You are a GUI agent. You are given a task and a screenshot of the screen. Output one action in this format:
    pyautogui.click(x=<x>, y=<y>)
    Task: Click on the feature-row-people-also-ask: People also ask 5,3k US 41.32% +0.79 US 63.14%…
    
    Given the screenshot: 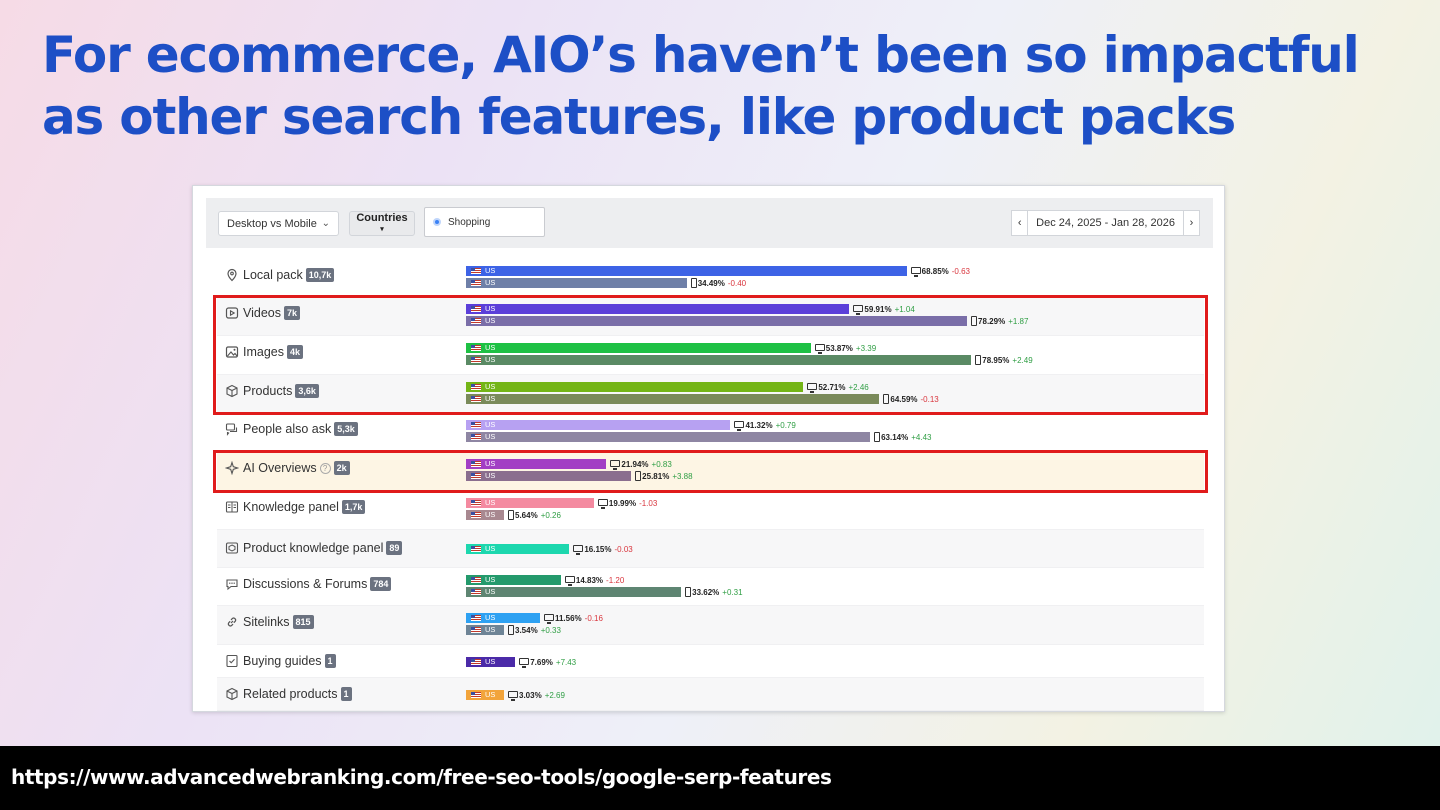 What is the action you would take?
    pyautogui.click(x=710, y=432)
    